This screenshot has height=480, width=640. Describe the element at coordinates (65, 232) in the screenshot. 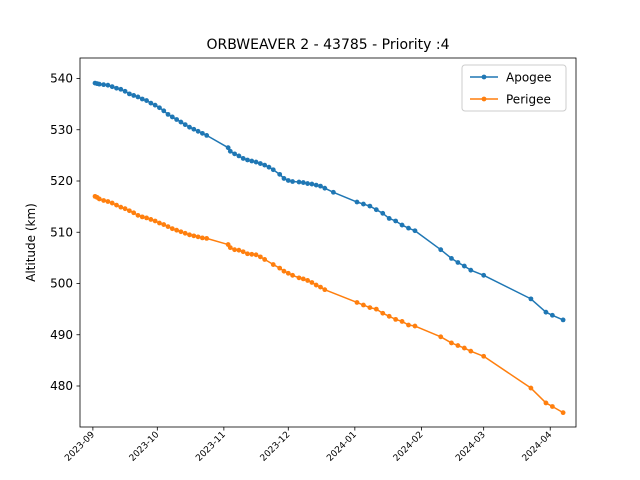

I see `y-axis: 480 490 500 510 520 530 540` at that location.